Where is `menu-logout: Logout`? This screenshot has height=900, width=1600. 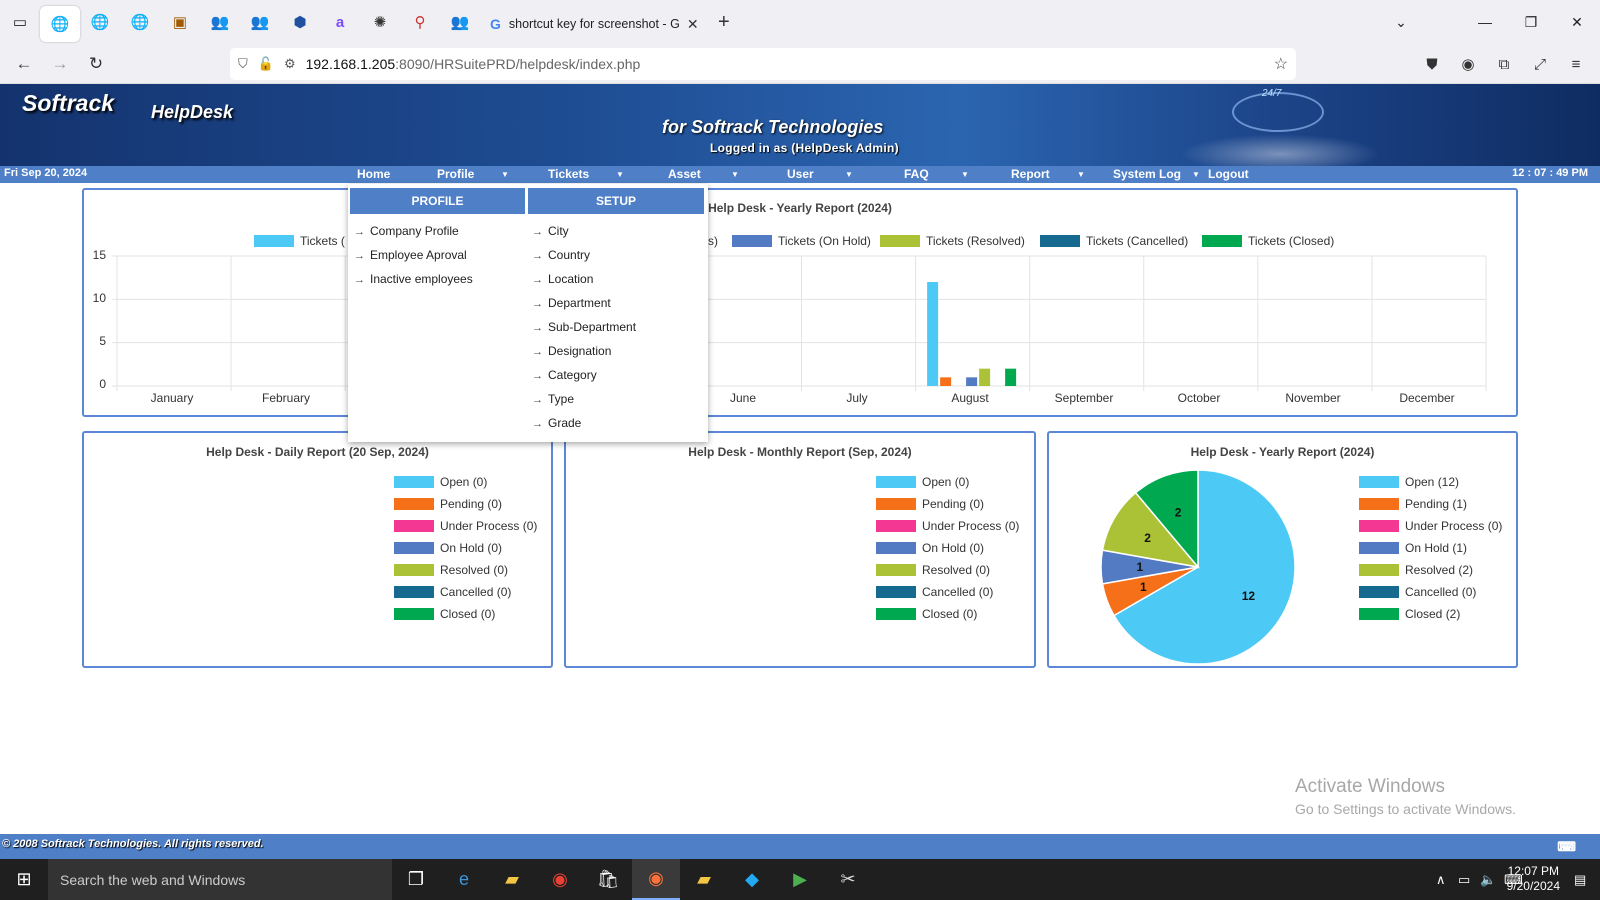 menu-logout: Logout is located at coordinates (1228, 174).